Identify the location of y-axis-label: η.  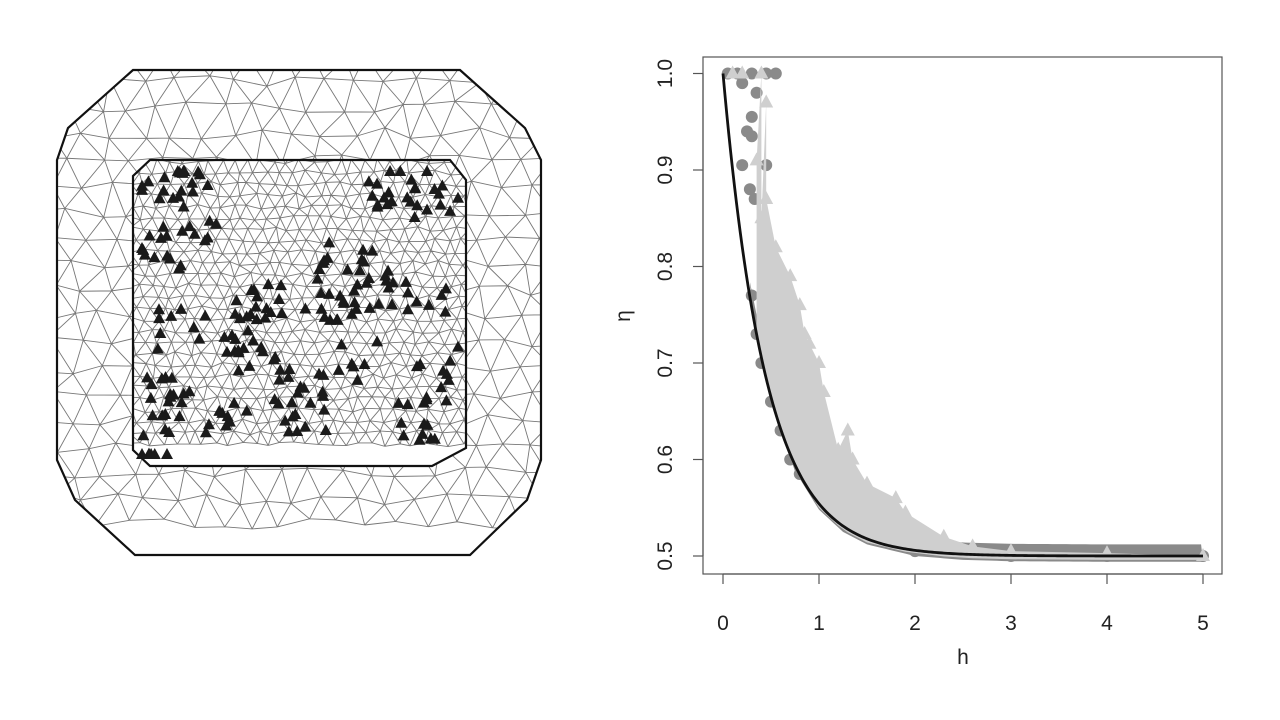
(623, 316).